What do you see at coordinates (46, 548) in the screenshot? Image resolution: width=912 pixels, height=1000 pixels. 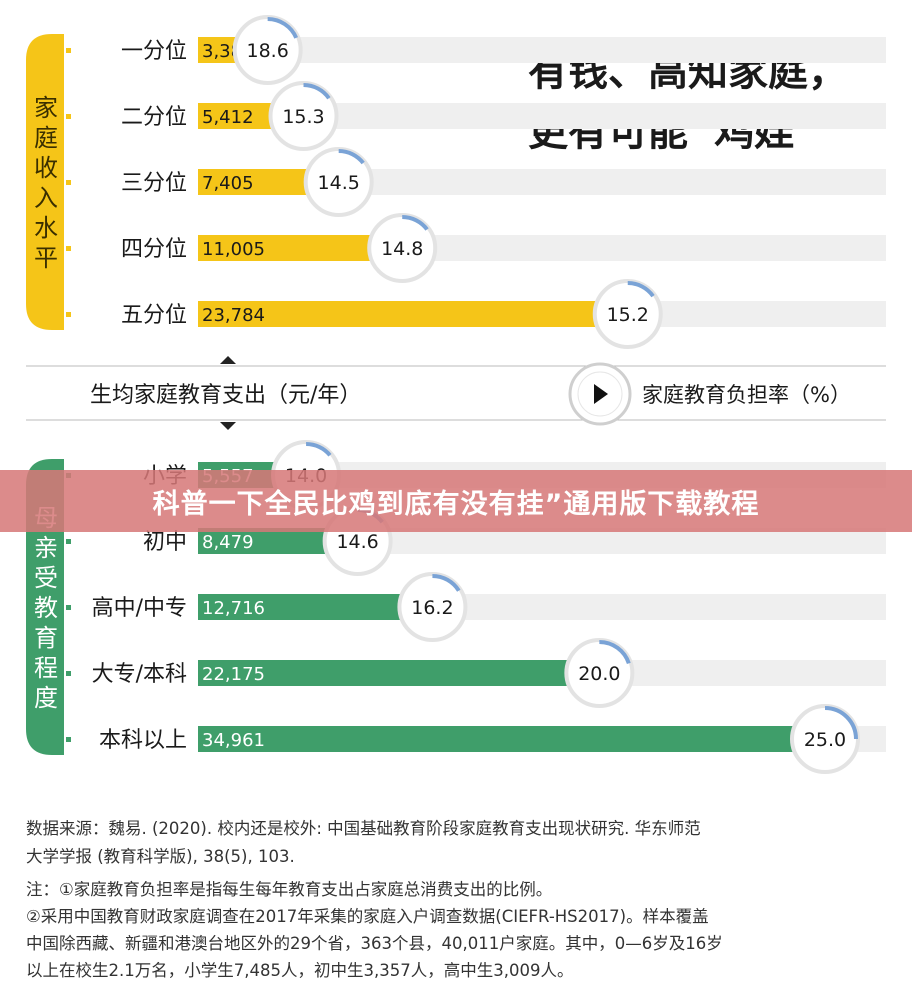 I see `group-label-char: 亲` at bounding box center [46, 548].